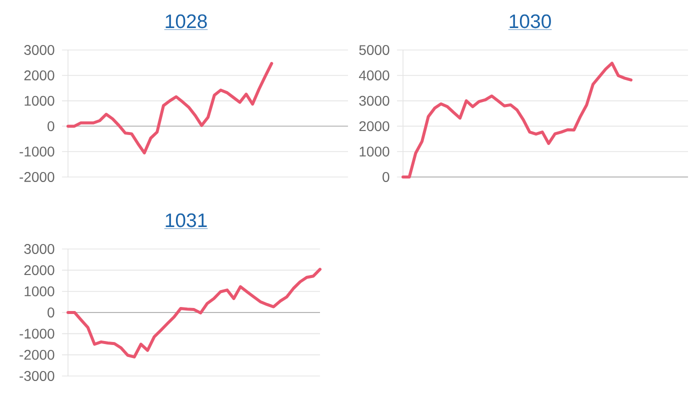  I want to click on y-tick-label: 5000, so click(374, 50).